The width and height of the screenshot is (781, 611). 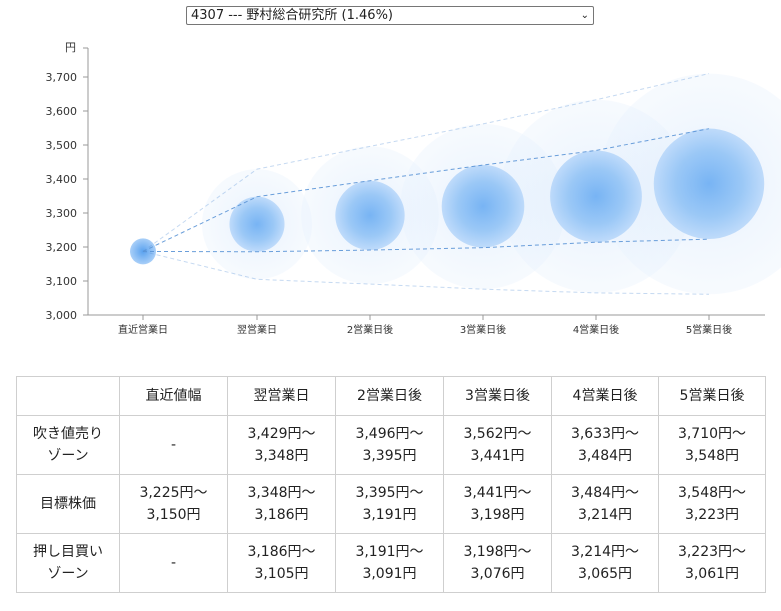 I want to click on y-tick-label: 3,600, so click(x=62, y=111).